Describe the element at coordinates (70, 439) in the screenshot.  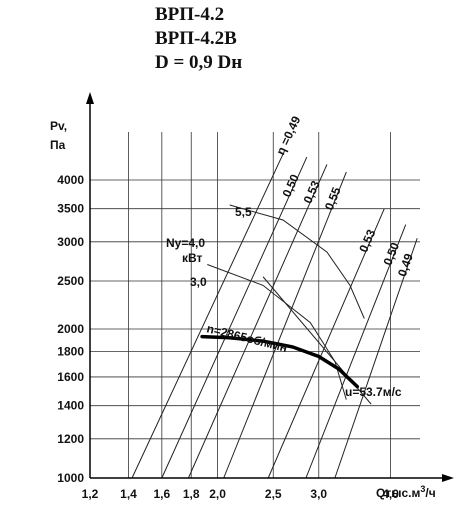
I see `y-tick-label: 1200` at that location.